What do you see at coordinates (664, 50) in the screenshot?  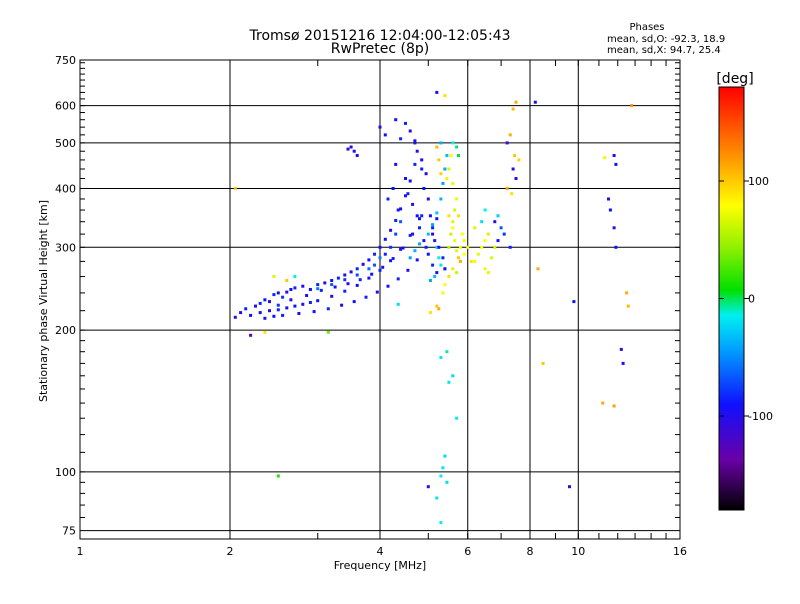 I see `stats-line-x: mean, sd,X: 94.7, 25.4` at bounding box center [664, 50].